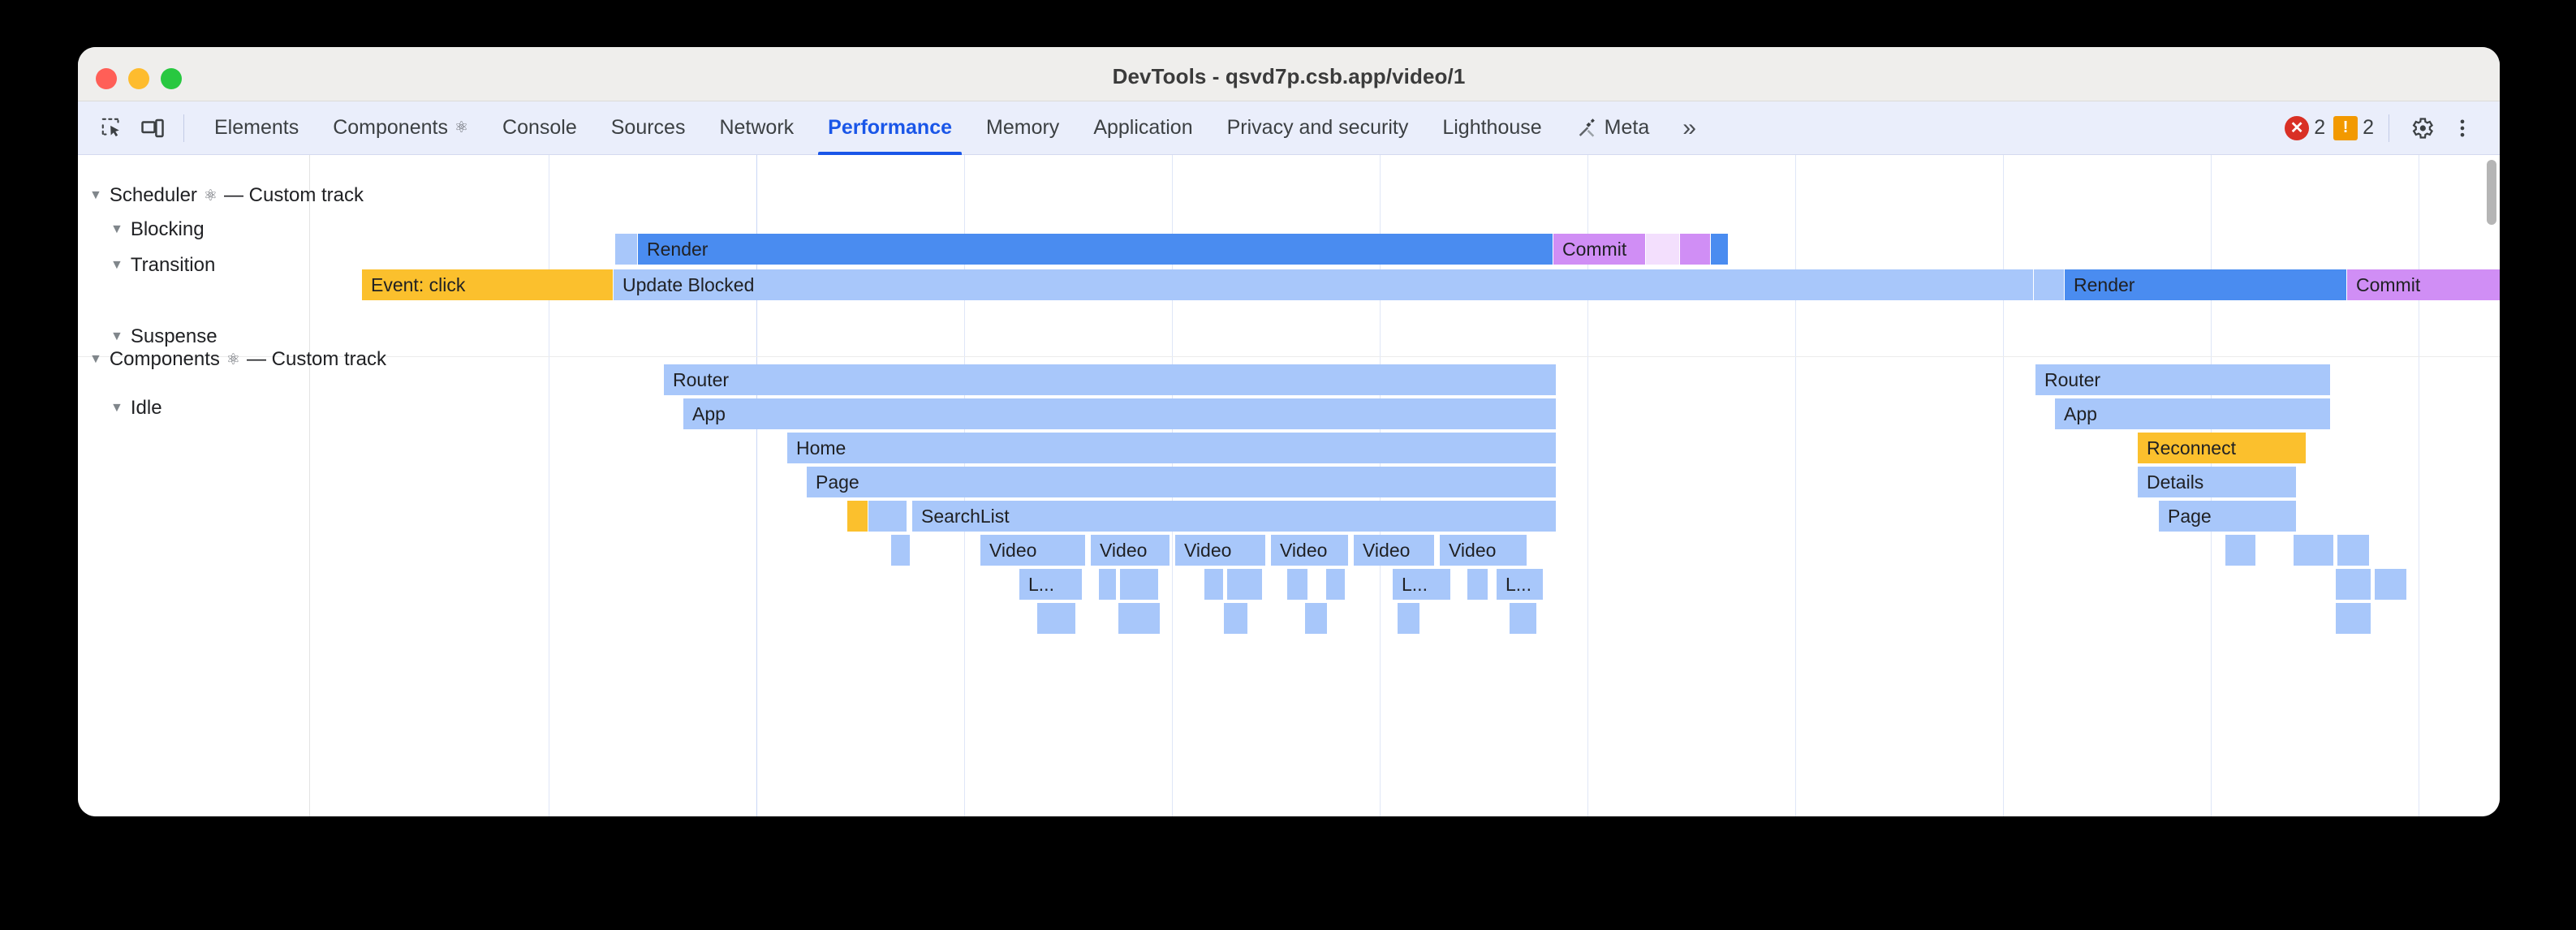 This screenshot has width=2576, height=930. I want to click on minimize-window-button, so click(139, 78).